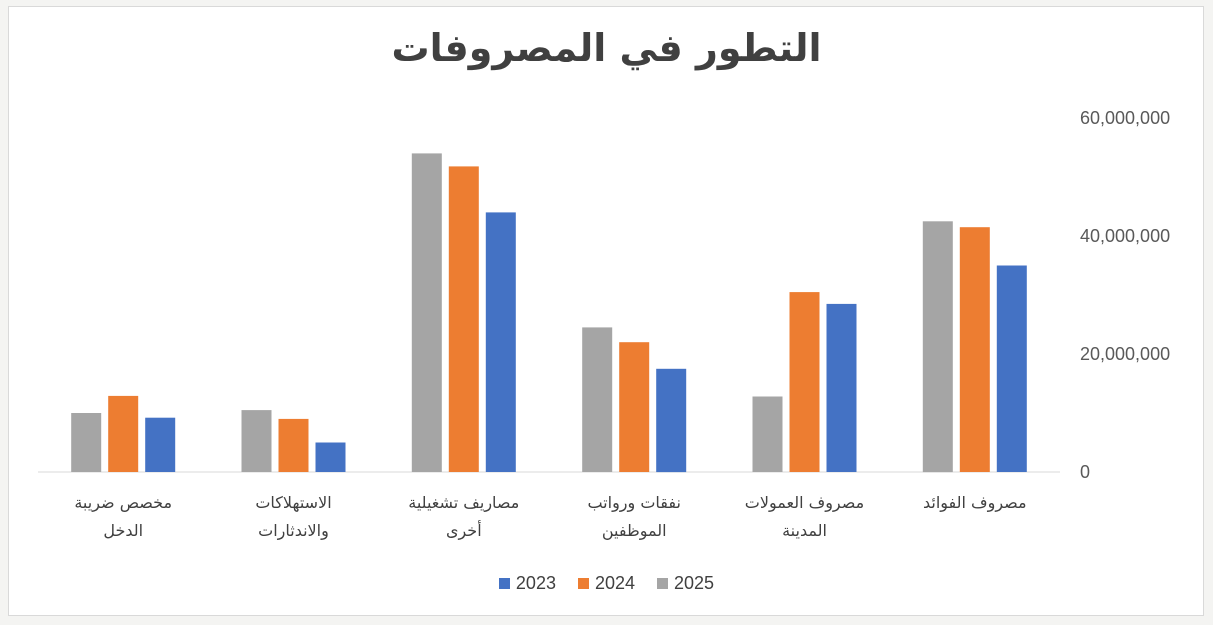  What do you see at coordinates (464, 530) in the screenshot?
I see `category-label-3-line-1: أخرى` at bounding box center [464, 530].